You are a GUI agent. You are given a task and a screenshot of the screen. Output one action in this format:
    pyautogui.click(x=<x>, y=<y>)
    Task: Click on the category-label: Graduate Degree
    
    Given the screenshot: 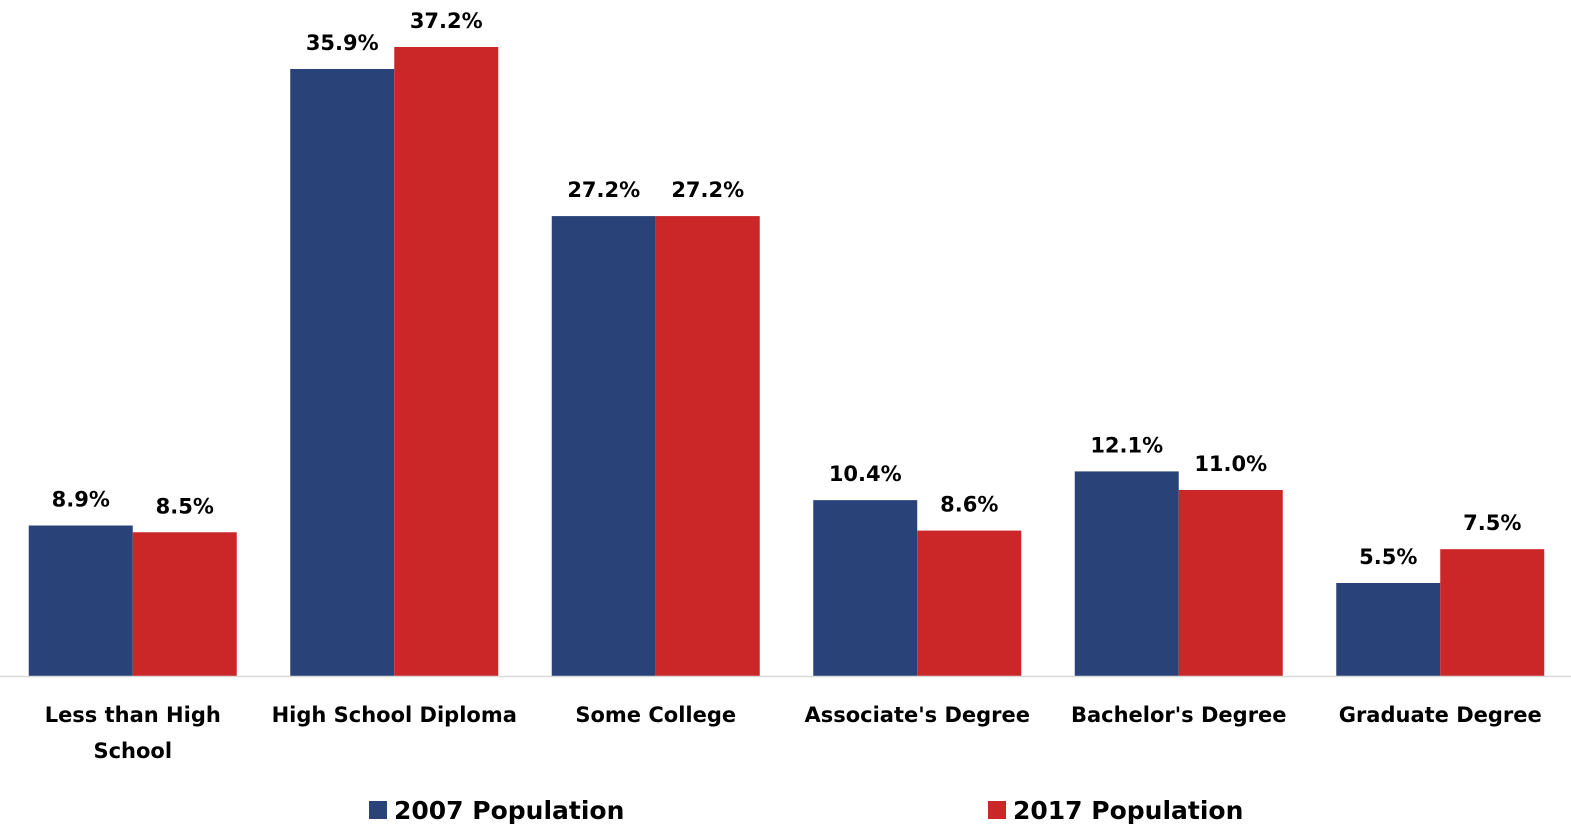 What is the action you would take?
    pyautogui.click(x=1440, y=715)
    